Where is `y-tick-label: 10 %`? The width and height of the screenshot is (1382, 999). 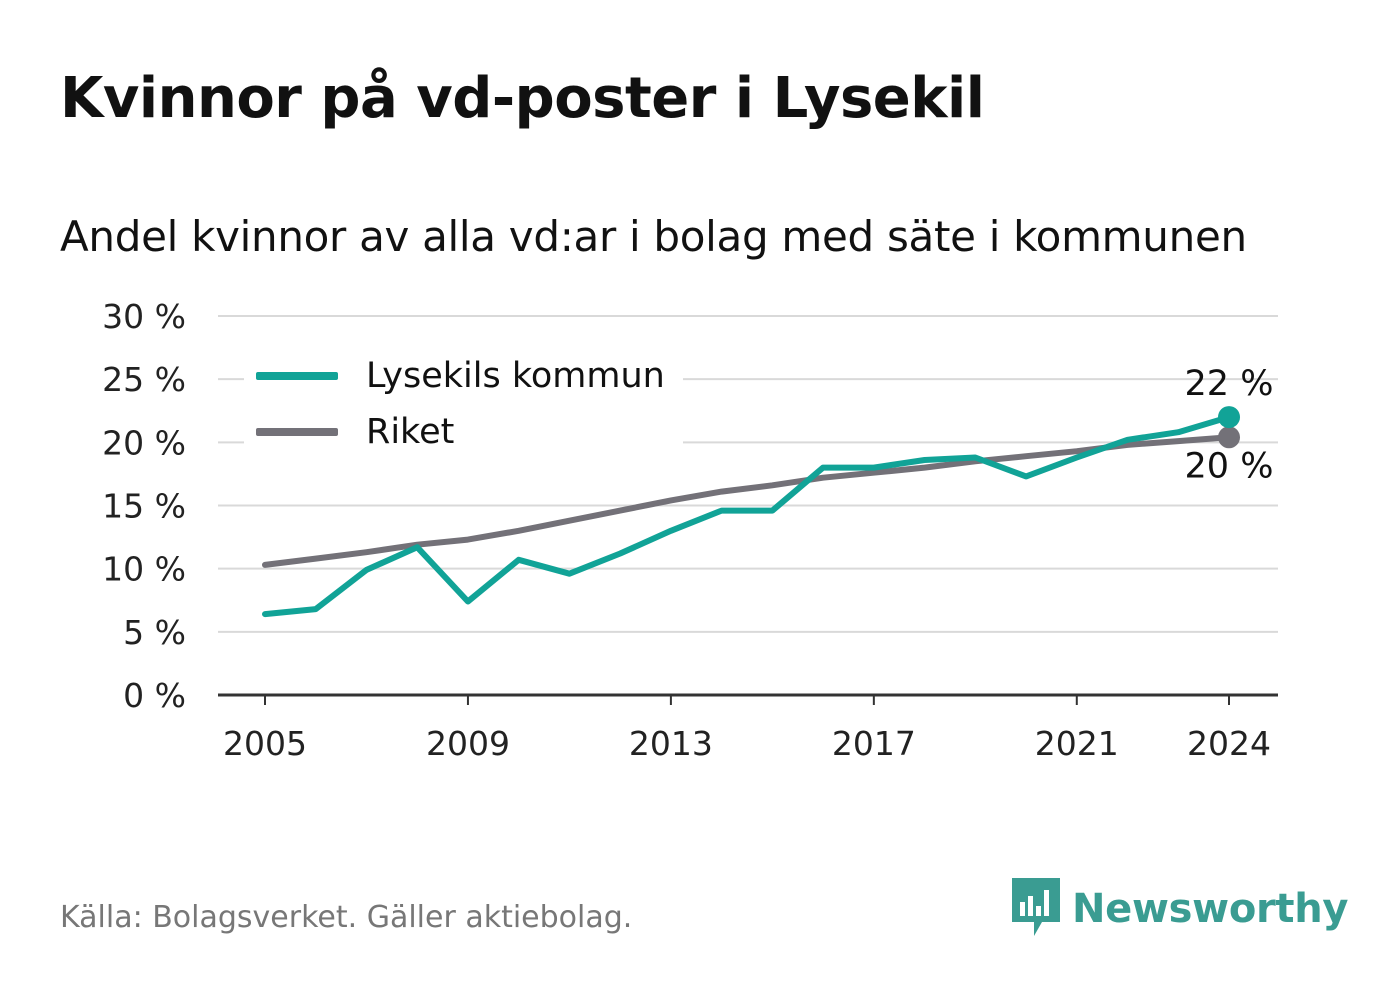
y-tick-label: 10 % is located at coordinates (144, 569).